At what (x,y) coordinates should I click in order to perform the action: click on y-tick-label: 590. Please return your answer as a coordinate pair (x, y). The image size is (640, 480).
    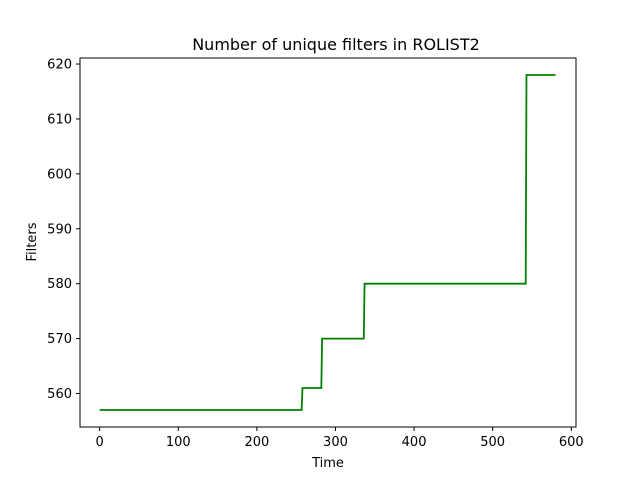
    Looking at the image, I should click on (59, 229).